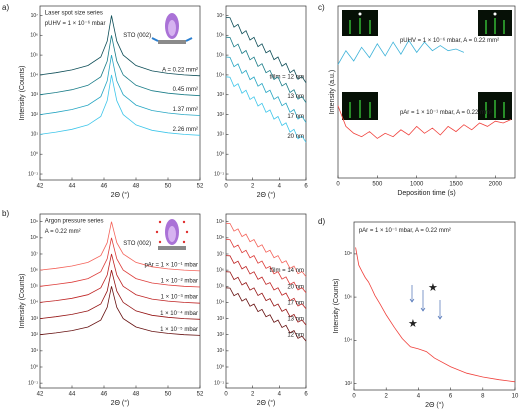 This screenshot has width=520, height=416. Describe the element at coordinates (515, 397) in the screenshot. I see `x-tick-label: 10` at that location.